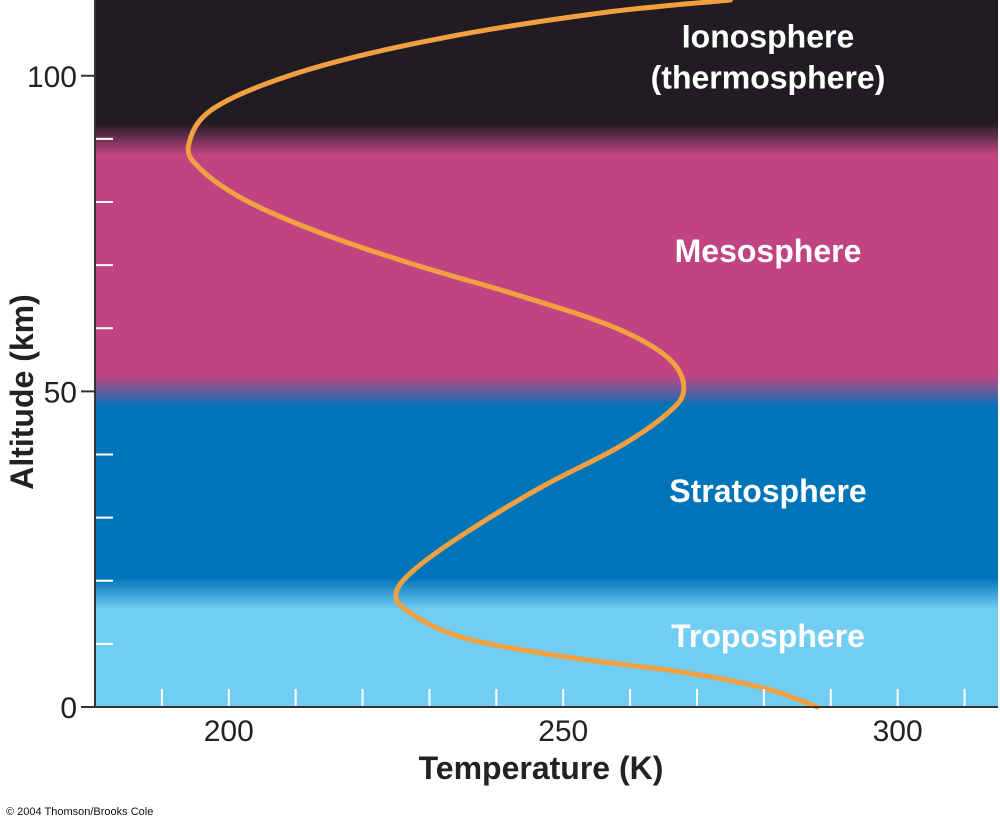 Image resolution: width=1000 pixels, height=825 pixels. What do you see at coordinates (229, 731) in the screenshot?
I see `x-tick-label: 200` at bounding box center [229, 731].